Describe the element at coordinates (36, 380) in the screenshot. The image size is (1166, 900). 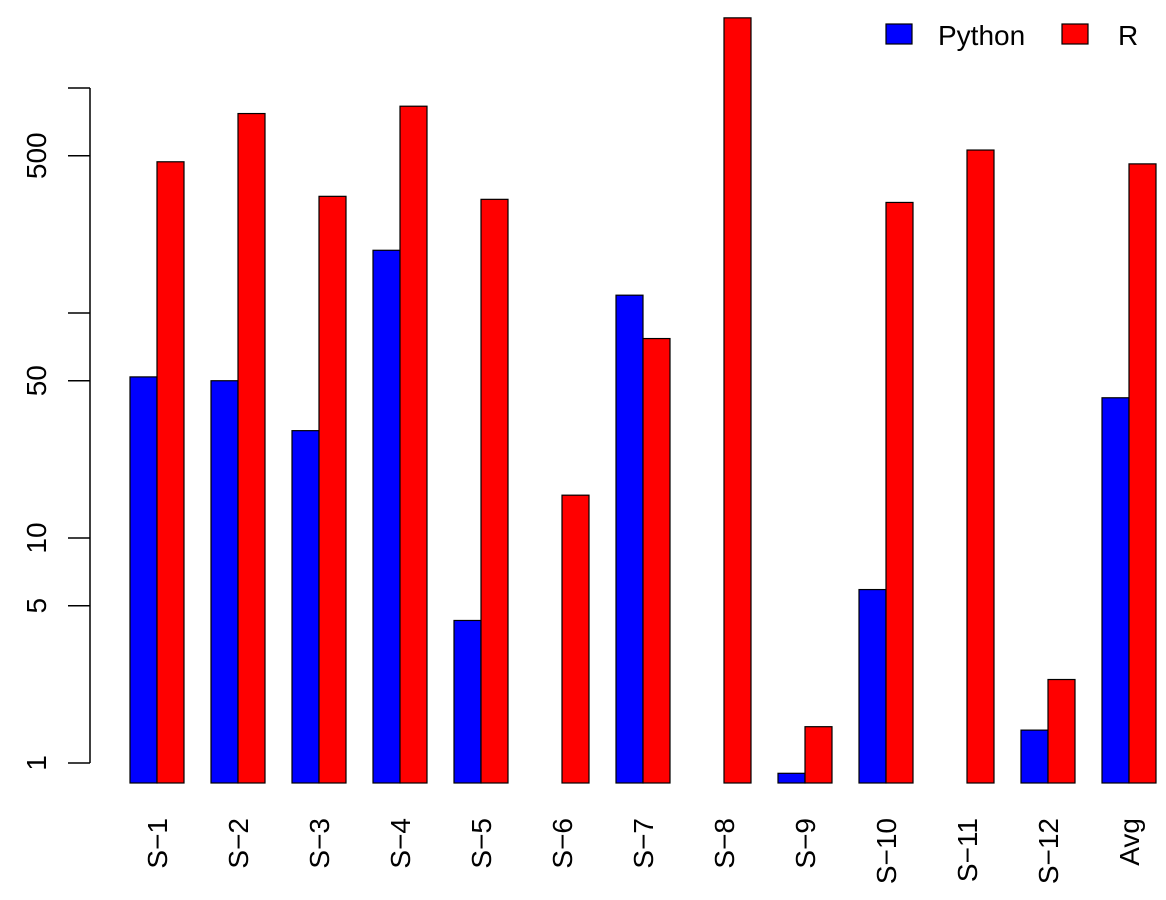
I see `y-tick-label: 50` at that location.